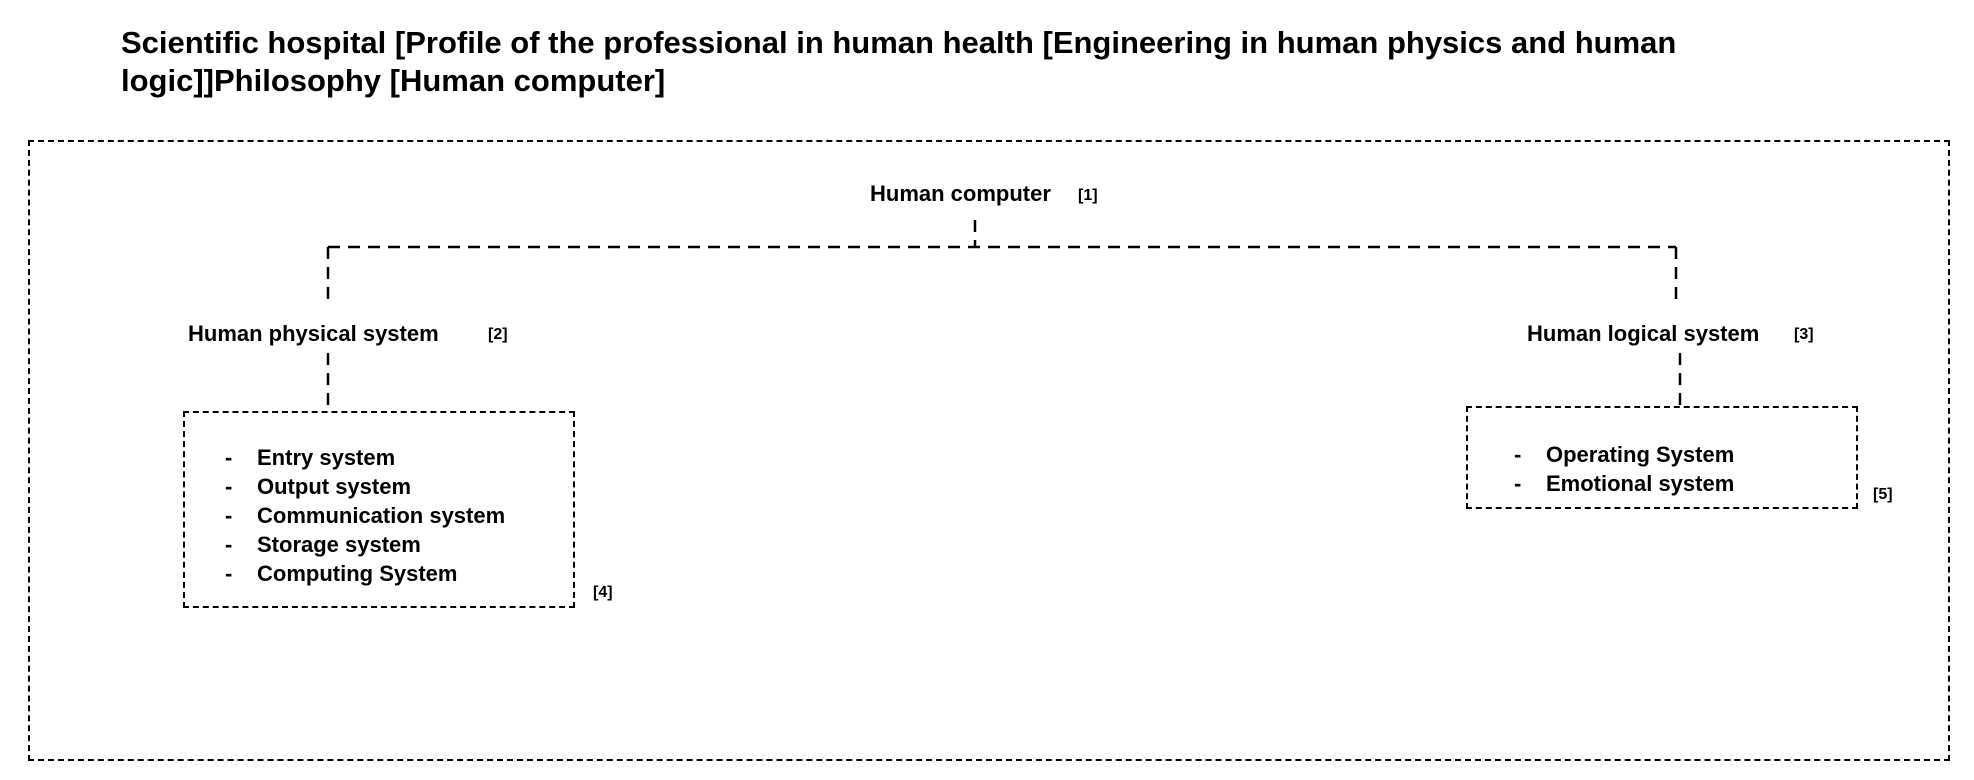 The height and width of the screenshot is (780, 1974). Describe the element at coordinates (1883, 494) in the screenshot. I see `logical-list-ref: [5]` at that location.